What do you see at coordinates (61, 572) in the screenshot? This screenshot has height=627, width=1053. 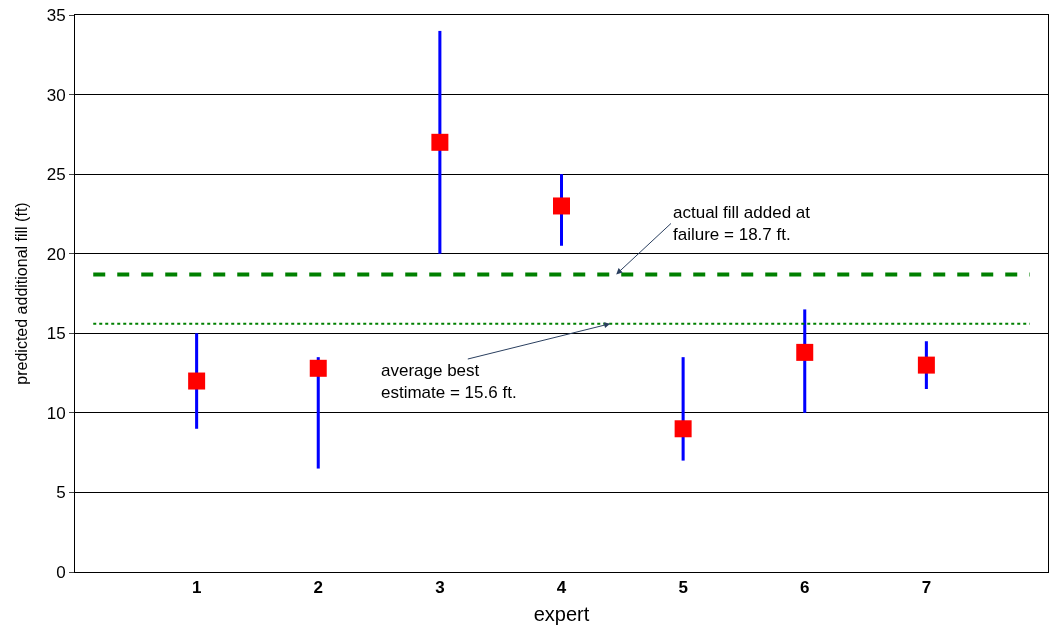 I see `y-tick-label: 0` at bounding box center [61, 572].